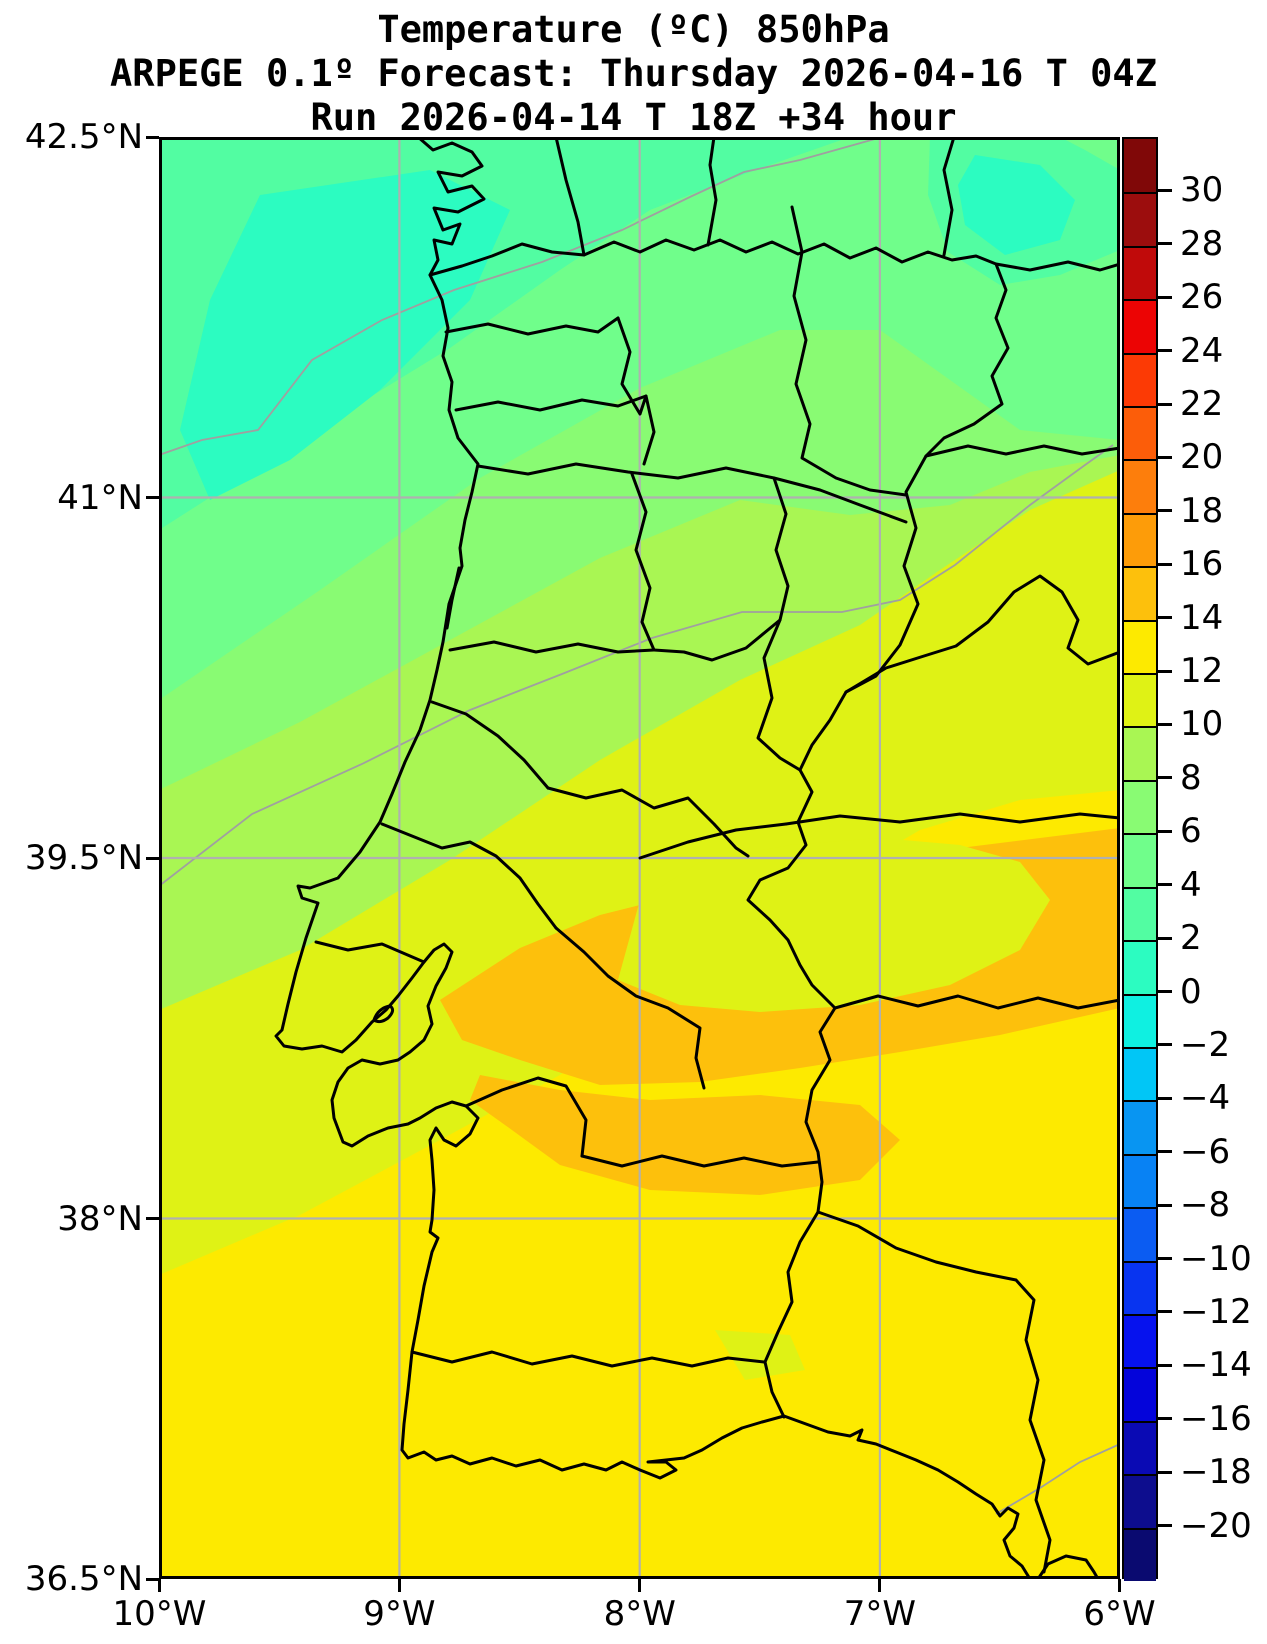 The image size is (1267, 1644). What do you see at coordinates (83, 137) in the screenshot?
I see `lat-tick-label: 42.5°N` at bounding box center [83, 137].